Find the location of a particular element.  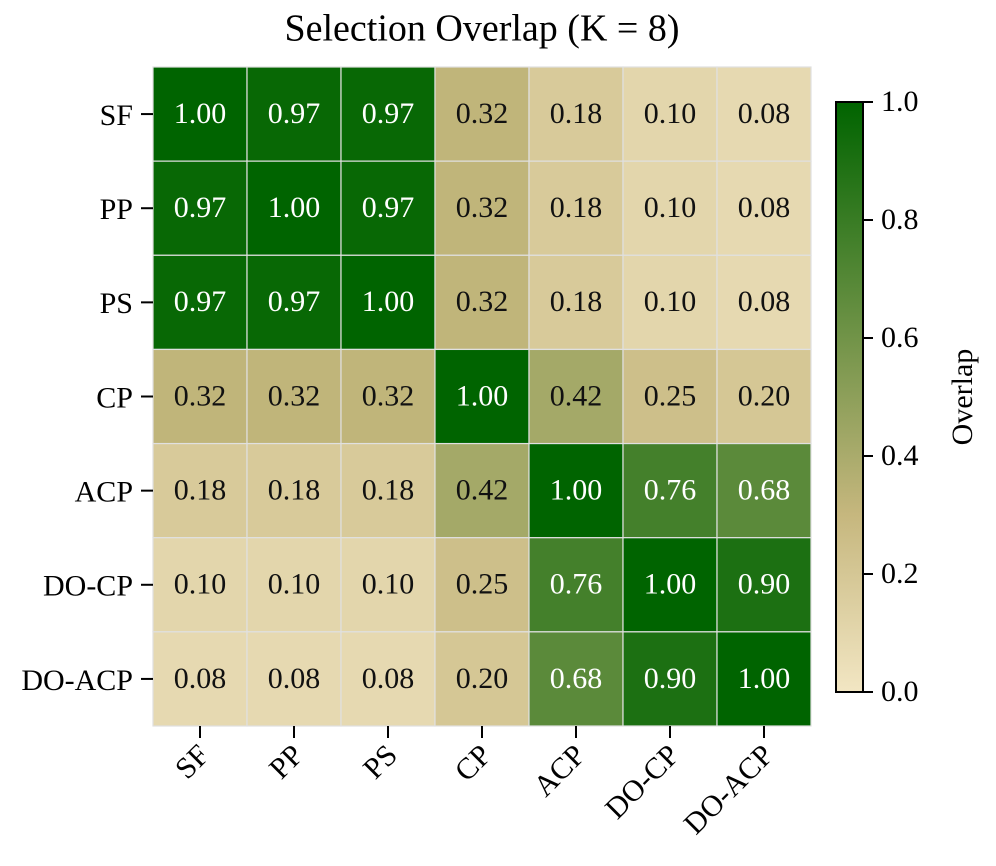

colorbar-tick-label: 0.6 is located at coordinates (900, 337).